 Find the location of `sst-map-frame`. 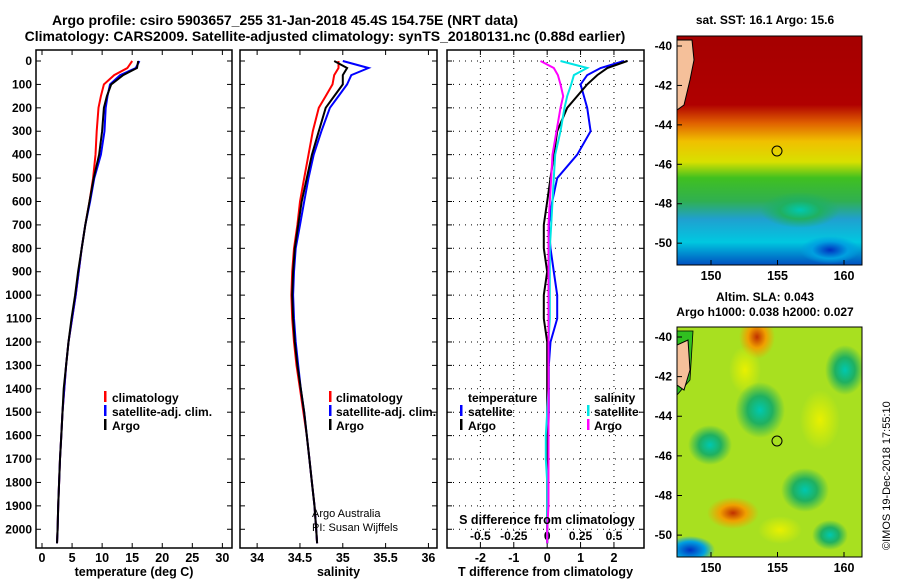

sst-map-frame is located at coordinates (769, 150).